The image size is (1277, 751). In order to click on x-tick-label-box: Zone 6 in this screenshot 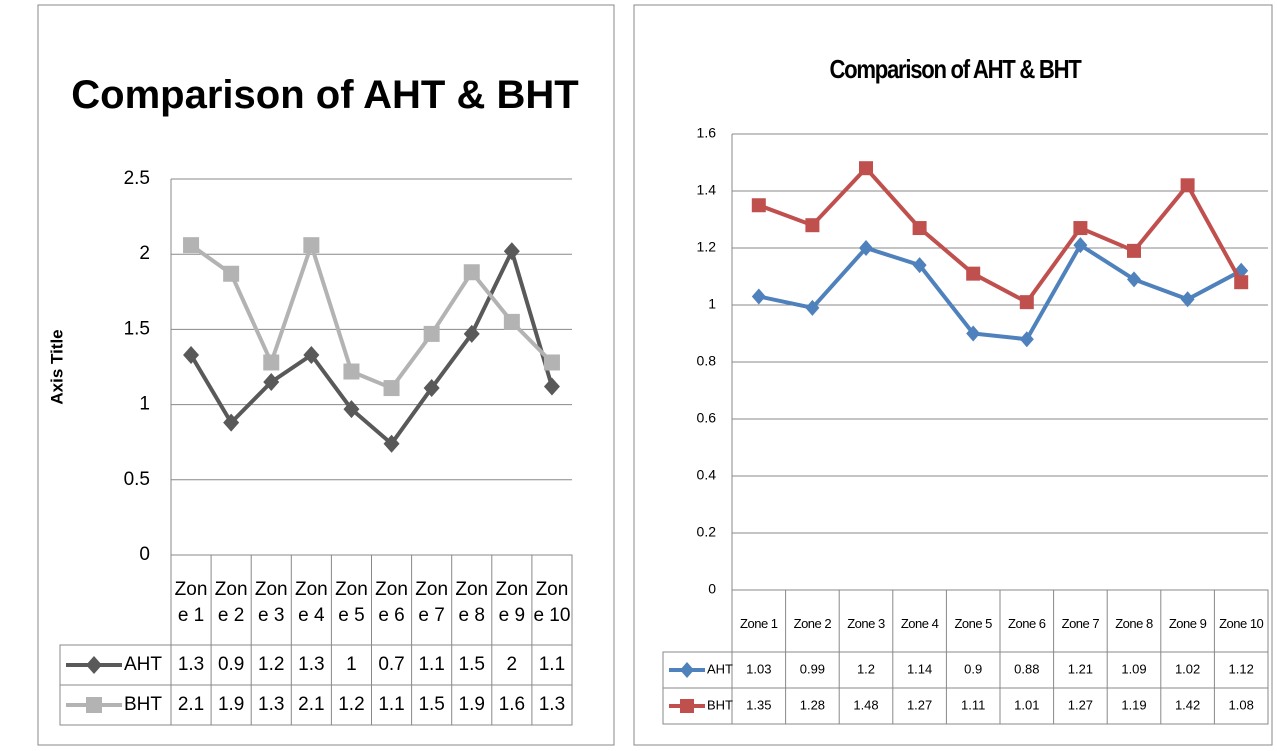, I will do `click(1027, 624)`.